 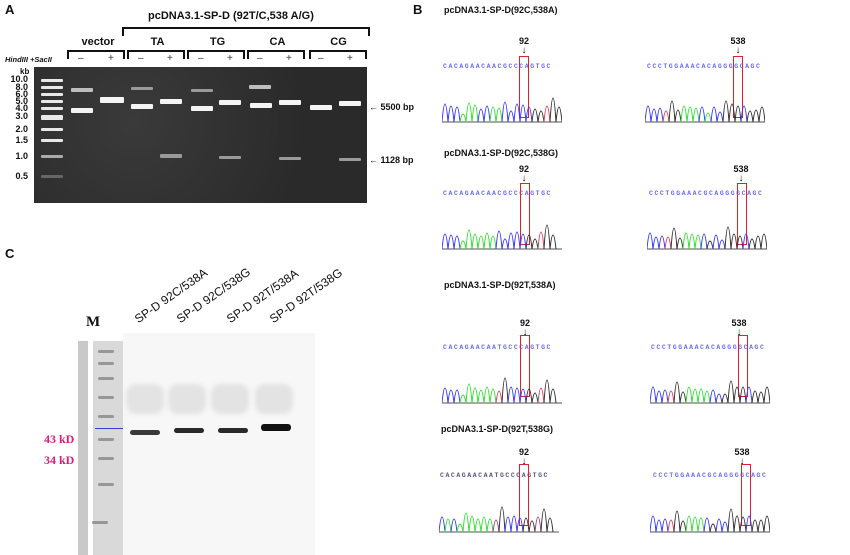 What do you see at coordinates (200, 135) in the screenshot?
I see `agarose-gel` at bounding box center [200, 135].